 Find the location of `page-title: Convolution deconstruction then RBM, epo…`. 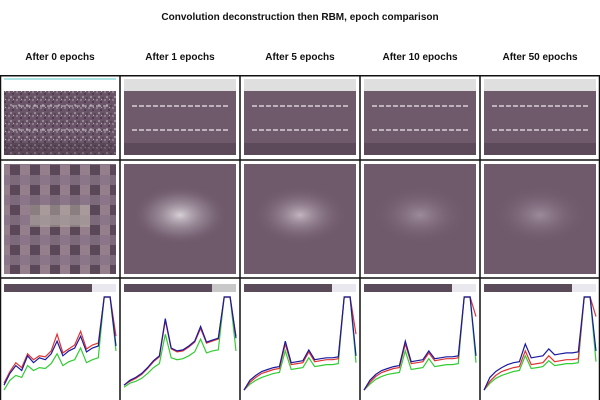

page-title: Convolution deconstruction then RBM, epo… is located at coordinates (300, 17).